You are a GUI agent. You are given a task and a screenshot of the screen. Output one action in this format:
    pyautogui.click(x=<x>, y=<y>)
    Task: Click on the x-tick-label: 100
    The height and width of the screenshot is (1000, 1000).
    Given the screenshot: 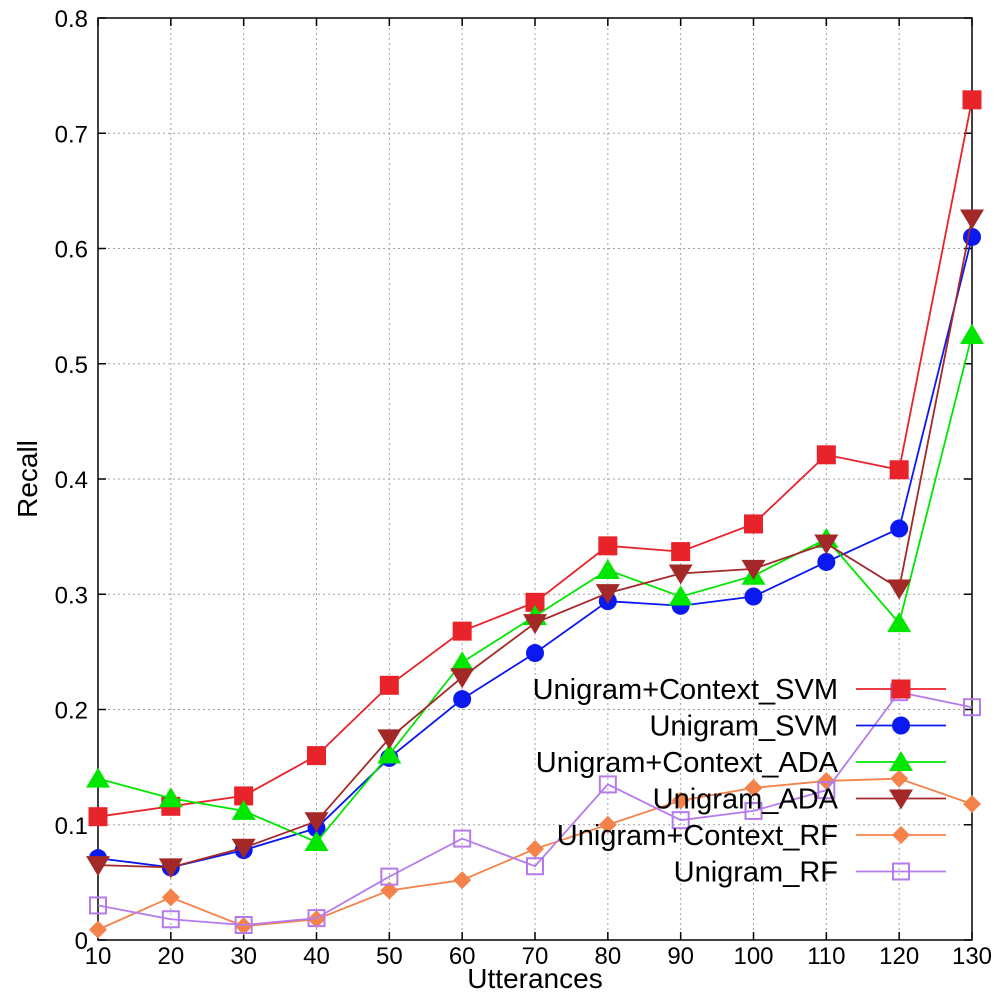 What is the action you would take?
    pyautogui.click(x=753, y=956)
    